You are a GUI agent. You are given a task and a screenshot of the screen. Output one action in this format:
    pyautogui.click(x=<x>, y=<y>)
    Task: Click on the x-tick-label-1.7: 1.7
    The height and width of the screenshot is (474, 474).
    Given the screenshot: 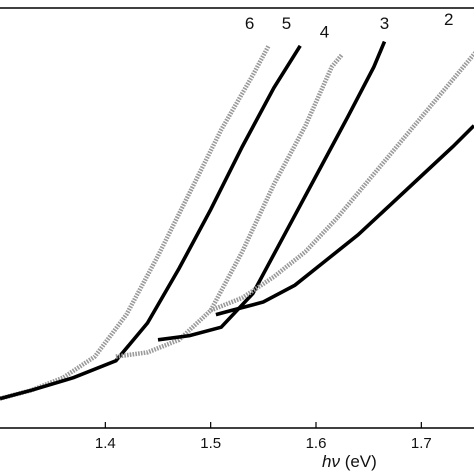 What is the action you would take?
    pyautogui.click(x=421, y=443)
    